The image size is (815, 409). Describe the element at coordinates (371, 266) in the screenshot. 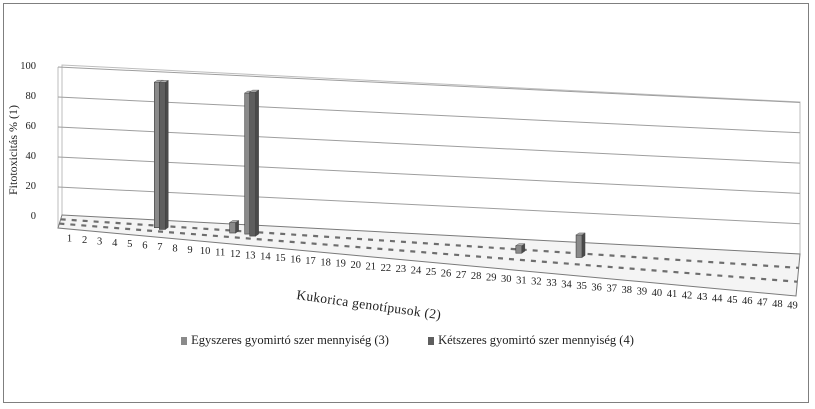

I see `x-tick-label: 21` at that location.